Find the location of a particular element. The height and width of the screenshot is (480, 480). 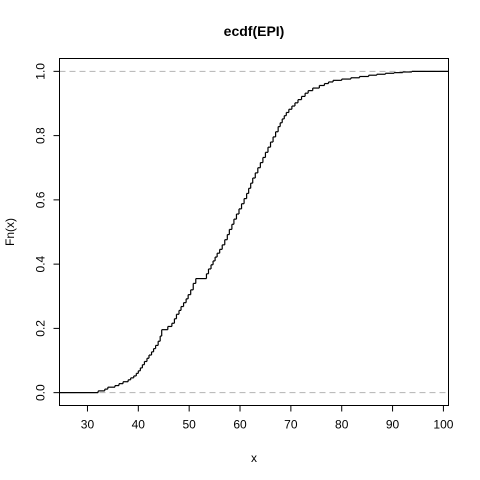

y-axis: 0.0 0.2 0.4 0.6 0.8 1.0 is located at coordinates (47, 232).